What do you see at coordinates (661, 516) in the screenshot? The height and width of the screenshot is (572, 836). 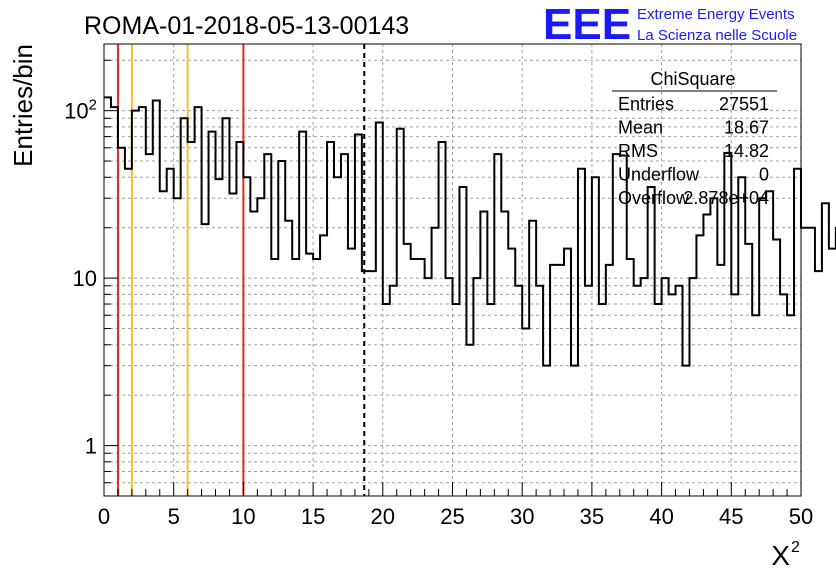 I see `x-tick-label: 40` at bounding box center [661, 516].